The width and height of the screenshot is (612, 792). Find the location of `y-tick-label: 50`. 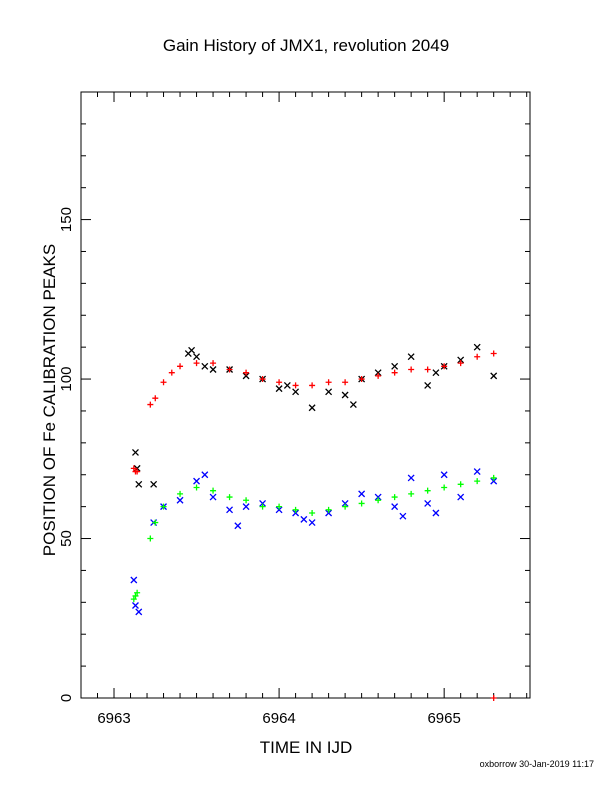

y-tick-label: 50 is located at coordinates (66, 538).